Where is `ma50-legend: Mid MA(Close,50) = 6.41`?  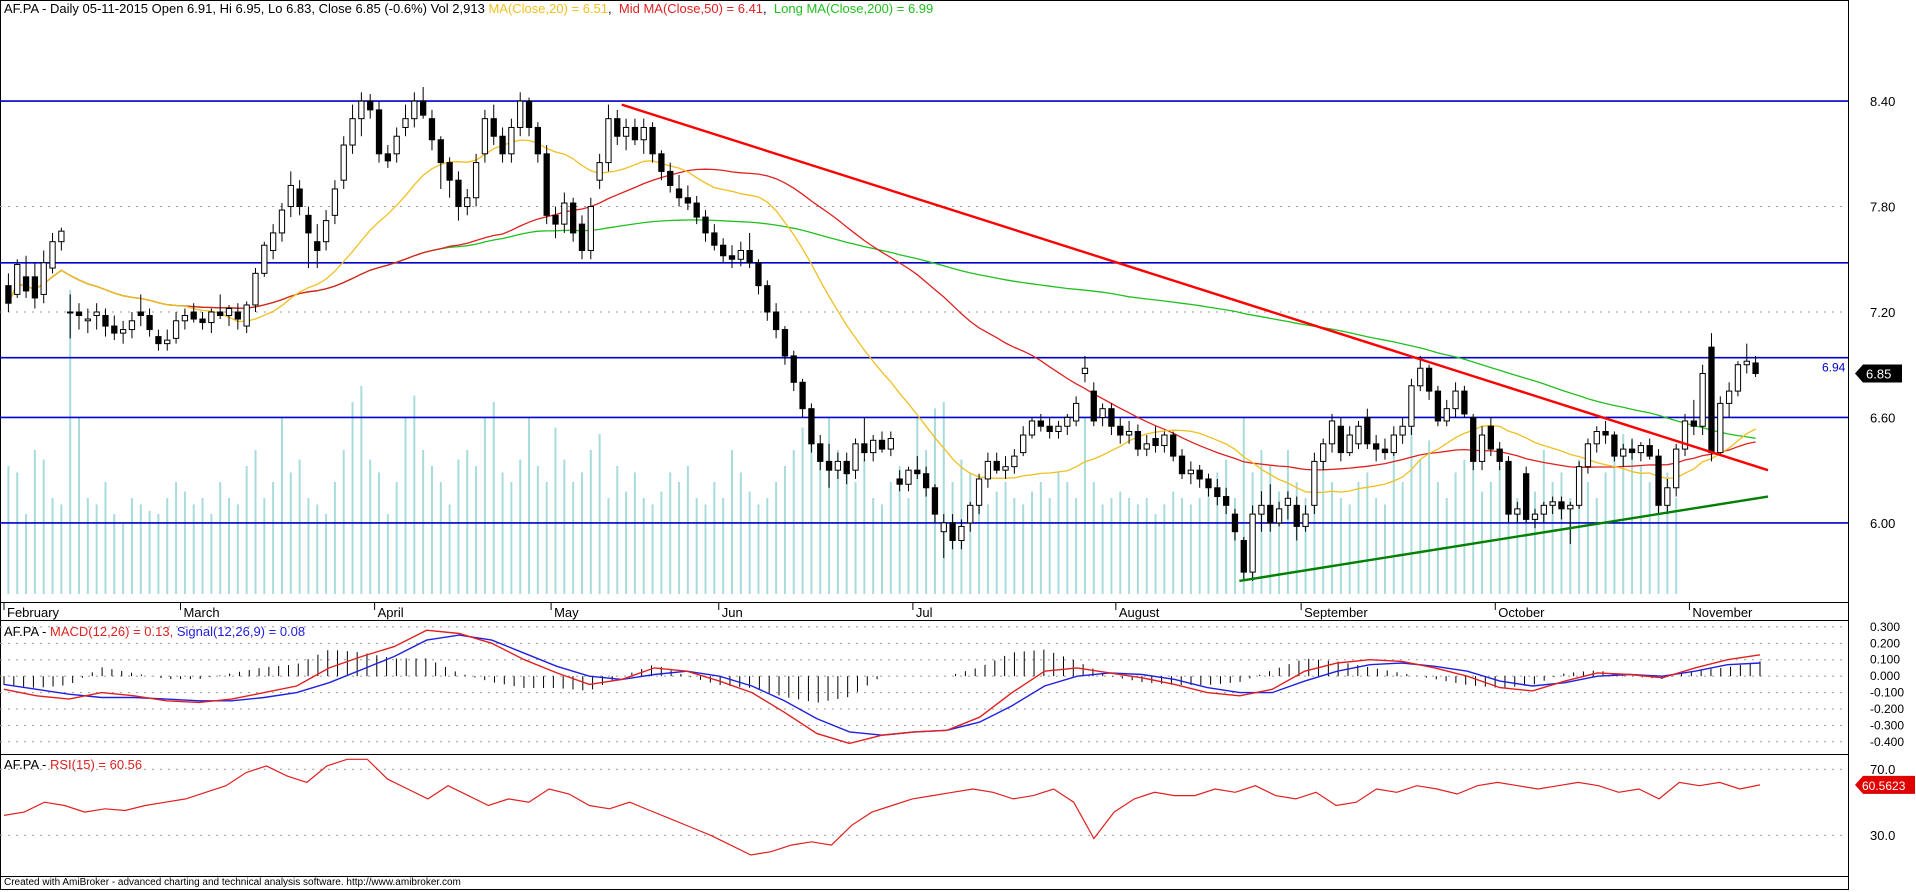 ma50-legend: Mid MA(Close,50) = 6.41 is located at coordinates (691, 8).